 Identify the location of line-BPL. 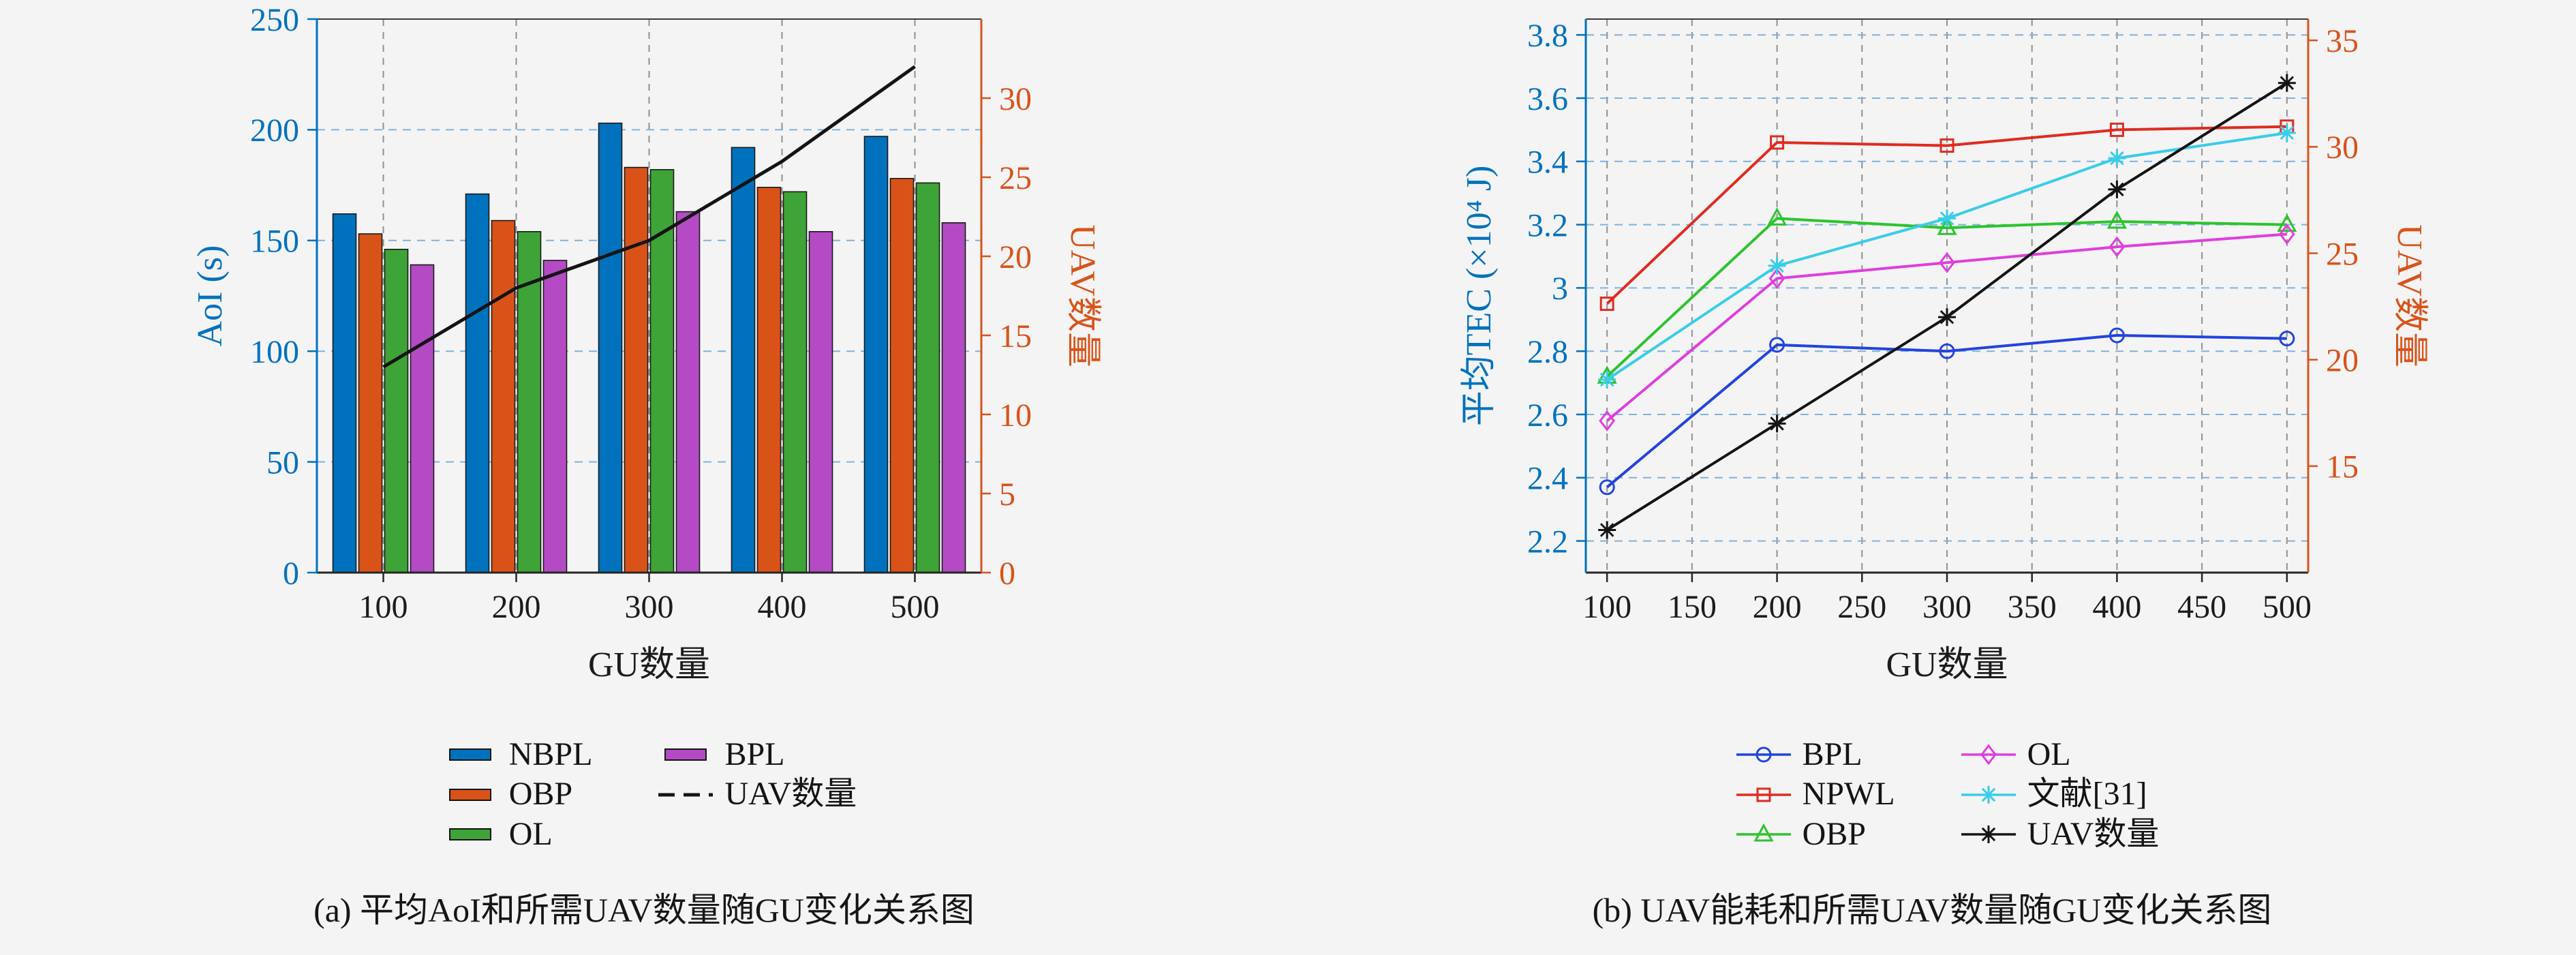
(1946, 411).